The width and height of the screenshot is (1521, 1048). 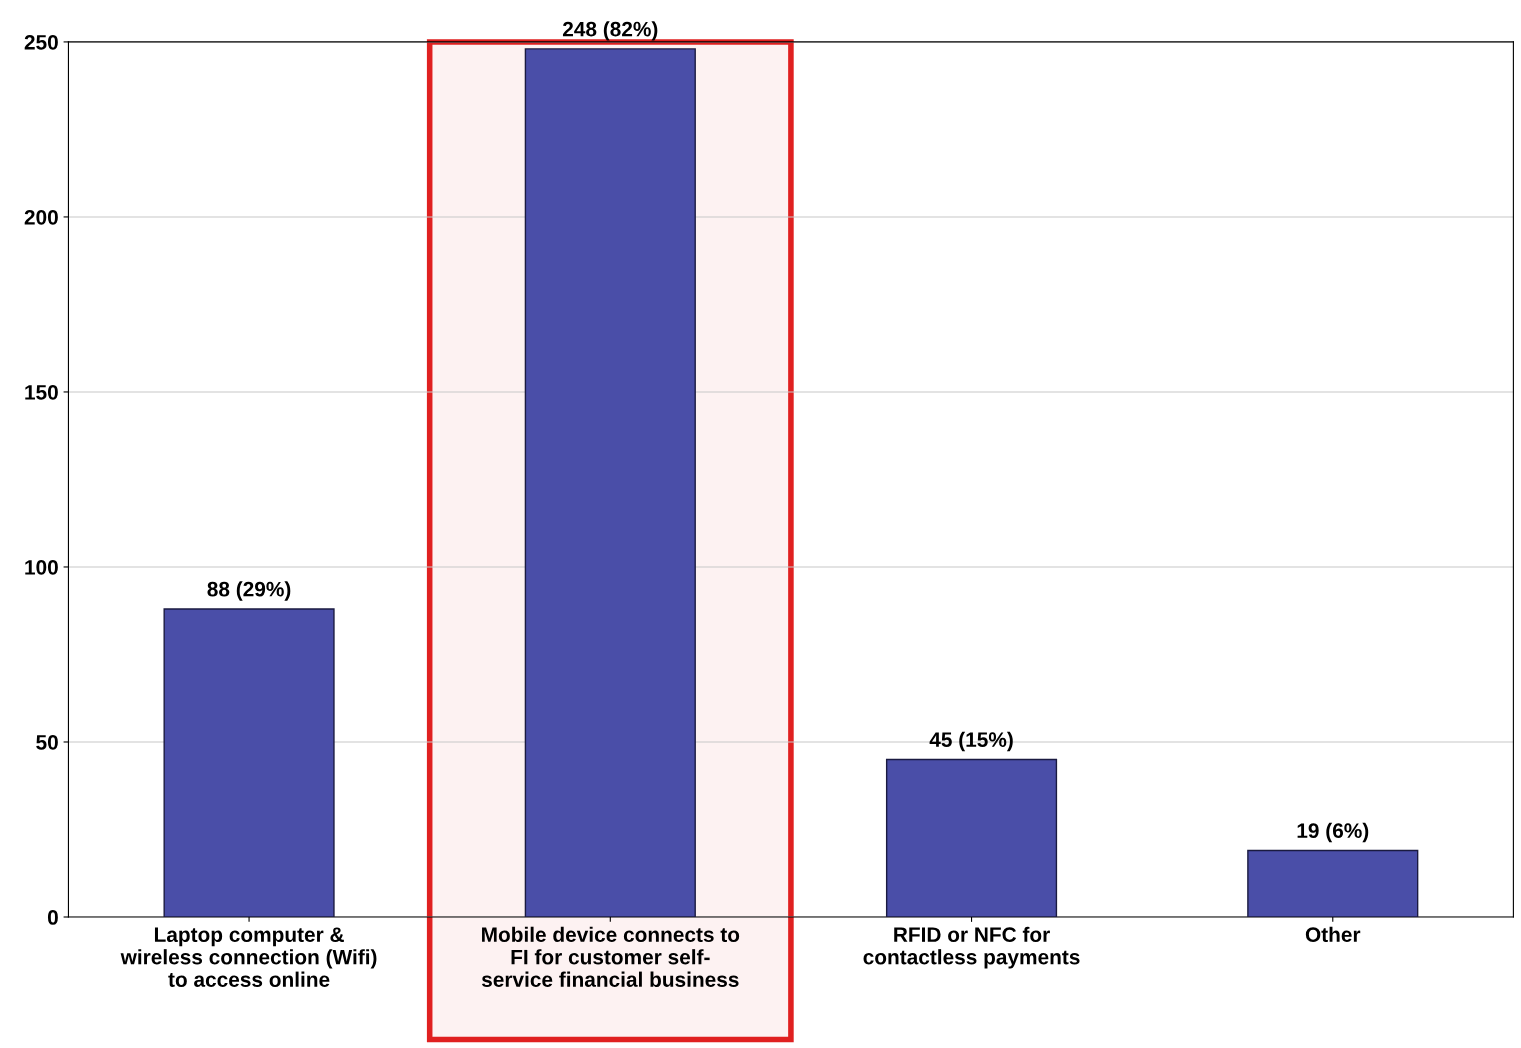 I want to click on data-label: 19 (6%), so click(x=1333, y=832).